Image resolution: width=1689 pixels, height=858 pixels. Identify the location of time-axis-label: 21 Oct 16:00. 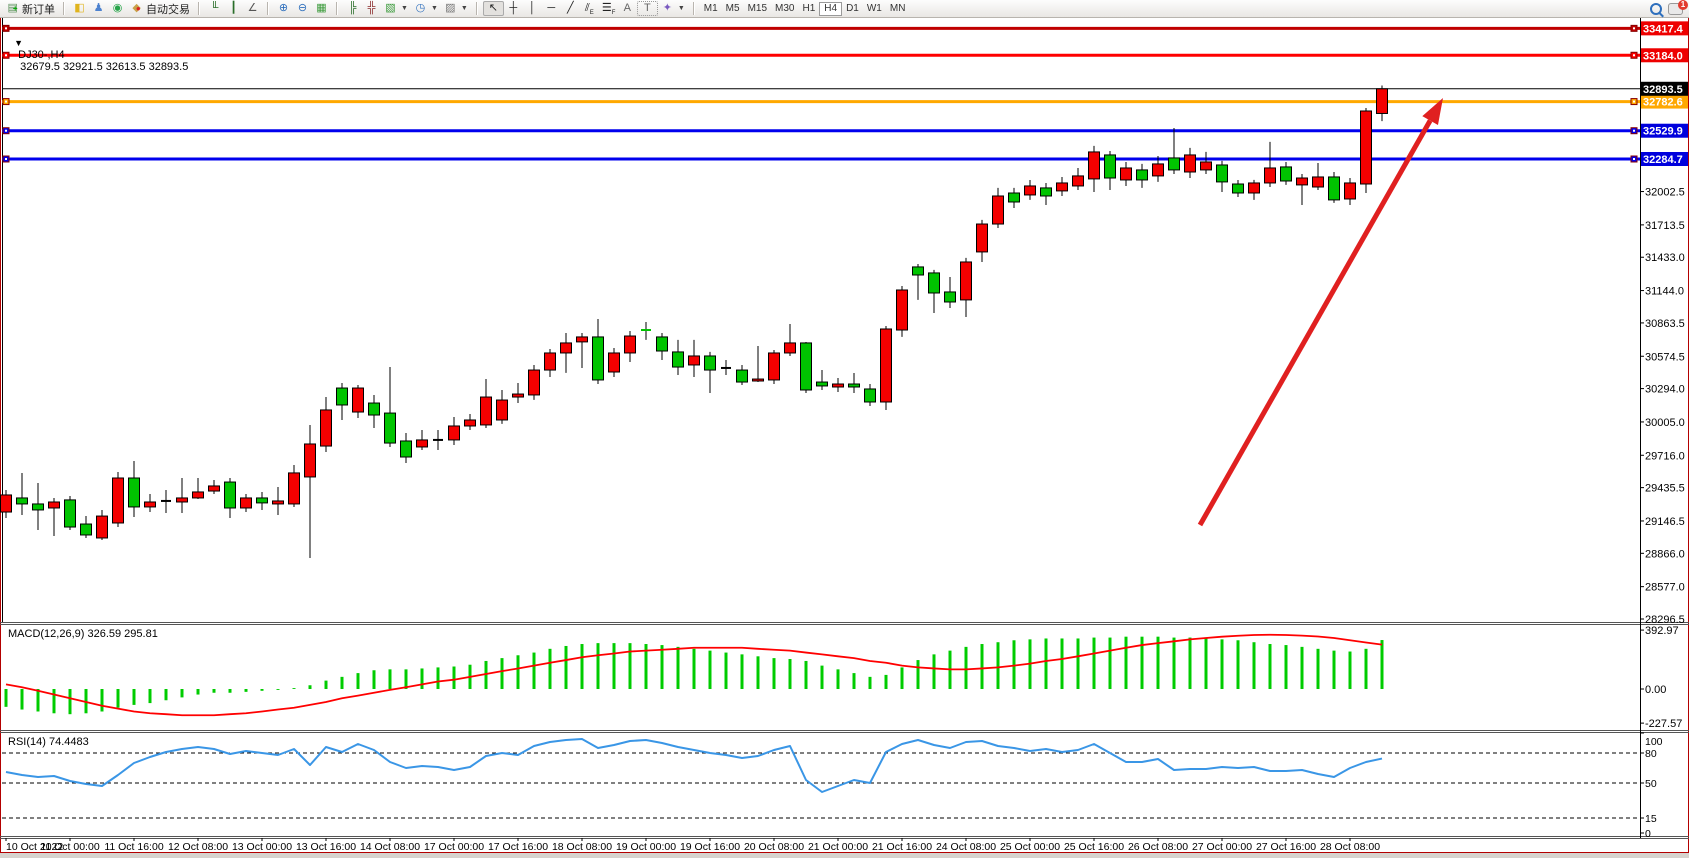
(902, 847).